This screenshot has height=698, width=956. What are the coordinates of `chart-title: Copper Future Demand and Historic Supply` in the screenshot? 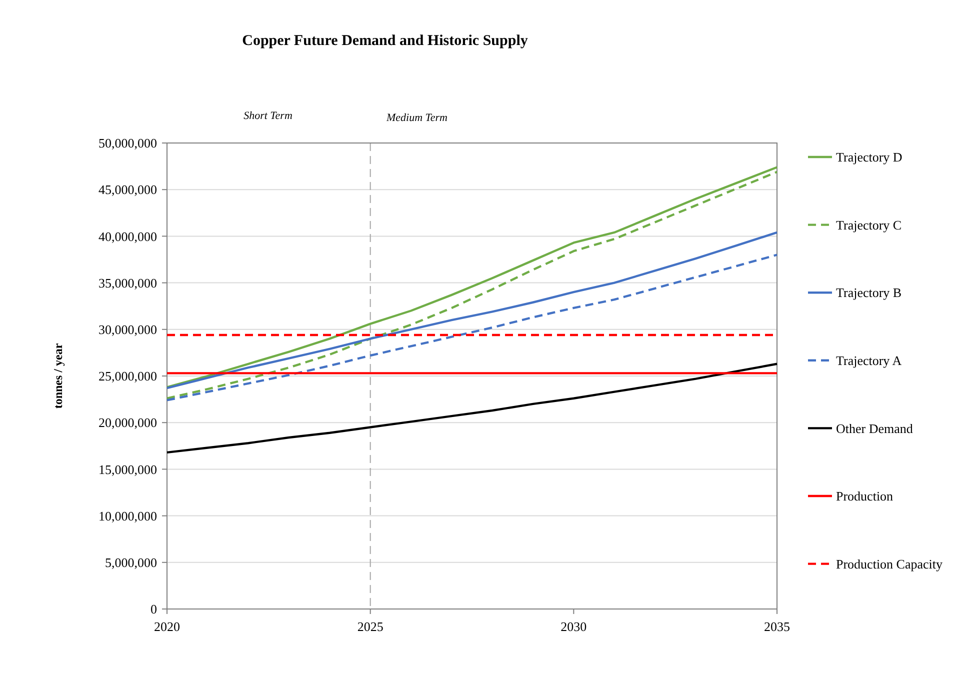 It's located at (385, 41).